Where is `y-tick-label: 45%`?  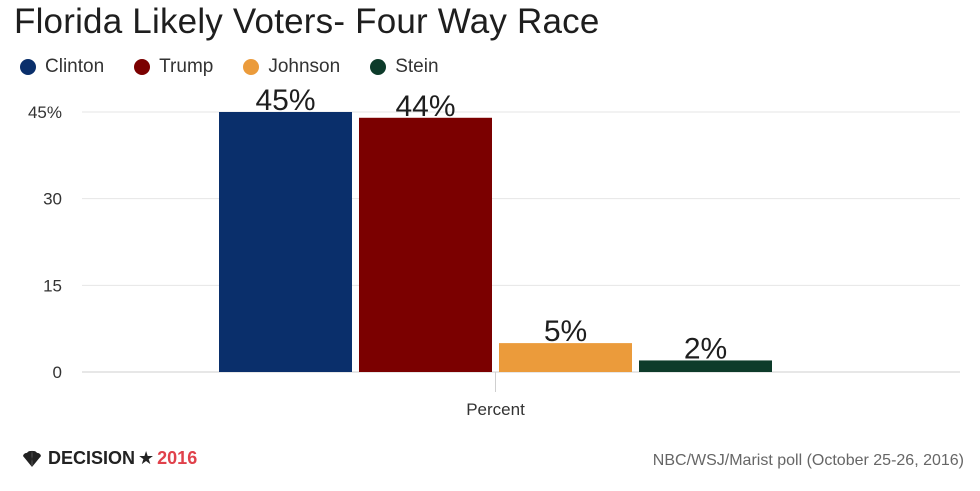
y-tick-label: 45% is located at coordinates (45, 112).